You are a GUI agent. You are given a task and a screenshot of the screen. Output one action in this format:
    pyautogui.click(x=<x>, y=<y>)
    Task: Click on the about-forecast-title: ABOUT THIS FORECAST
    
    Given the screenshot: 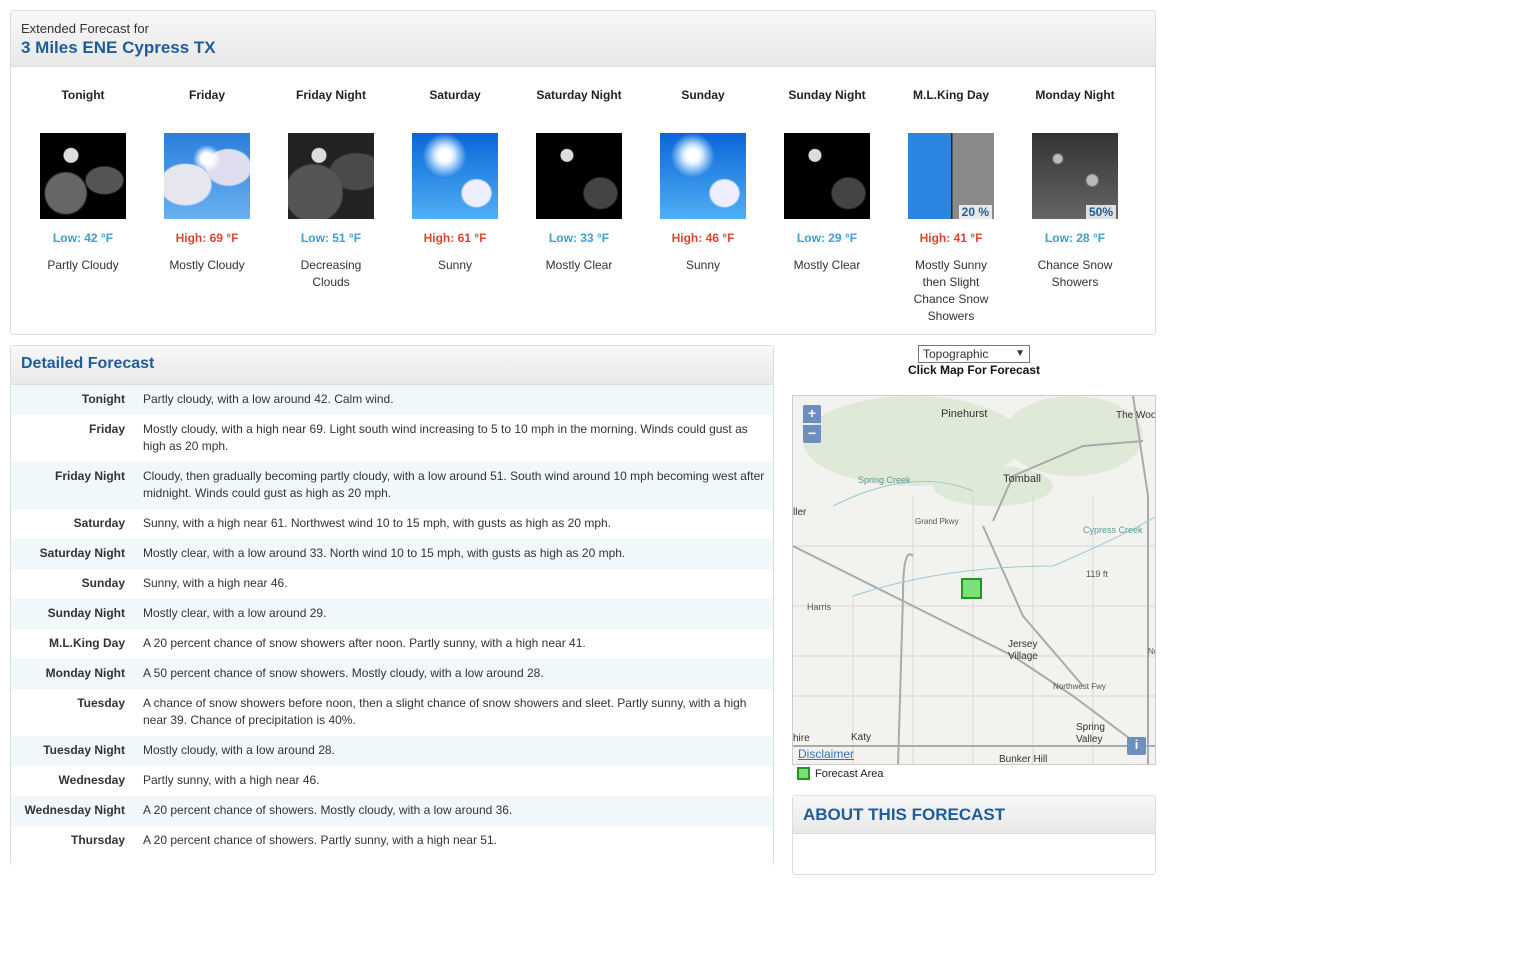 What is the action you would take?
    pyautogui.click(x=974, y=815)
    